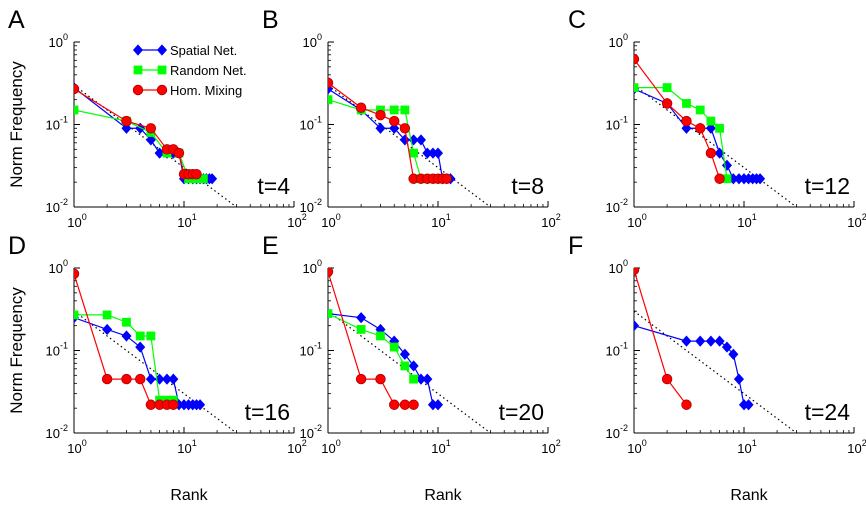  I want to click on panel-letter: B, so click(270, 20).